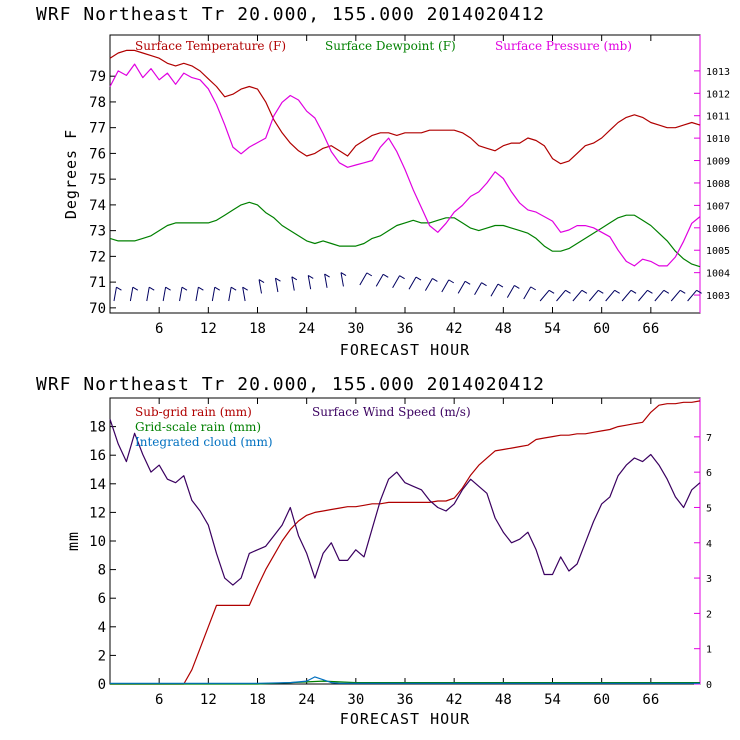  I want to click on y2-tick-label: 4, so click(709, 544).